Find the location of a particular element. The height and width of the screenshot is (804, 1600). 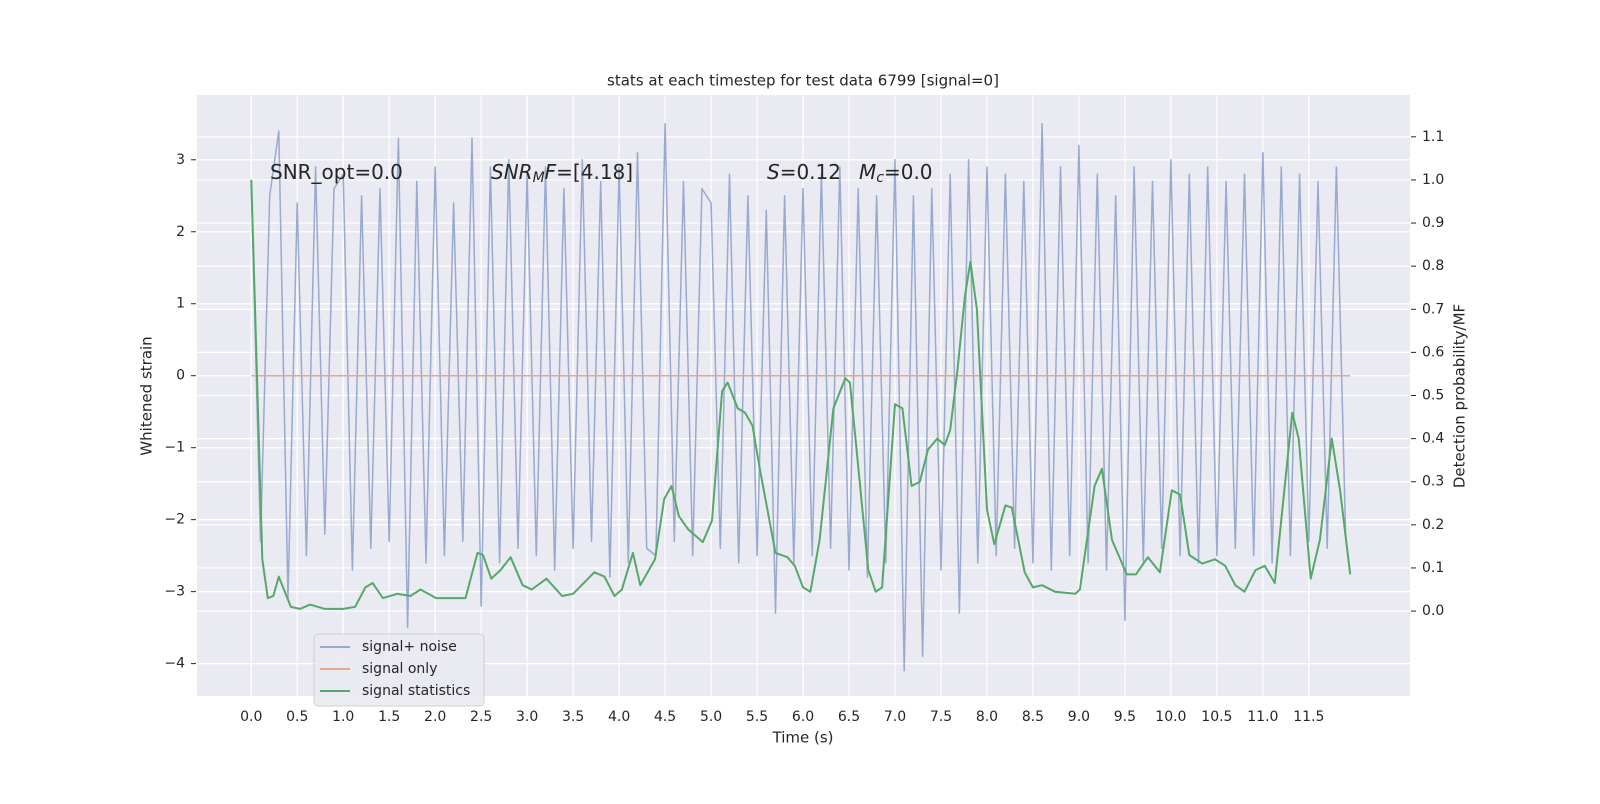

x-tick-label: 3.0 is located at coordinates (527, 717).